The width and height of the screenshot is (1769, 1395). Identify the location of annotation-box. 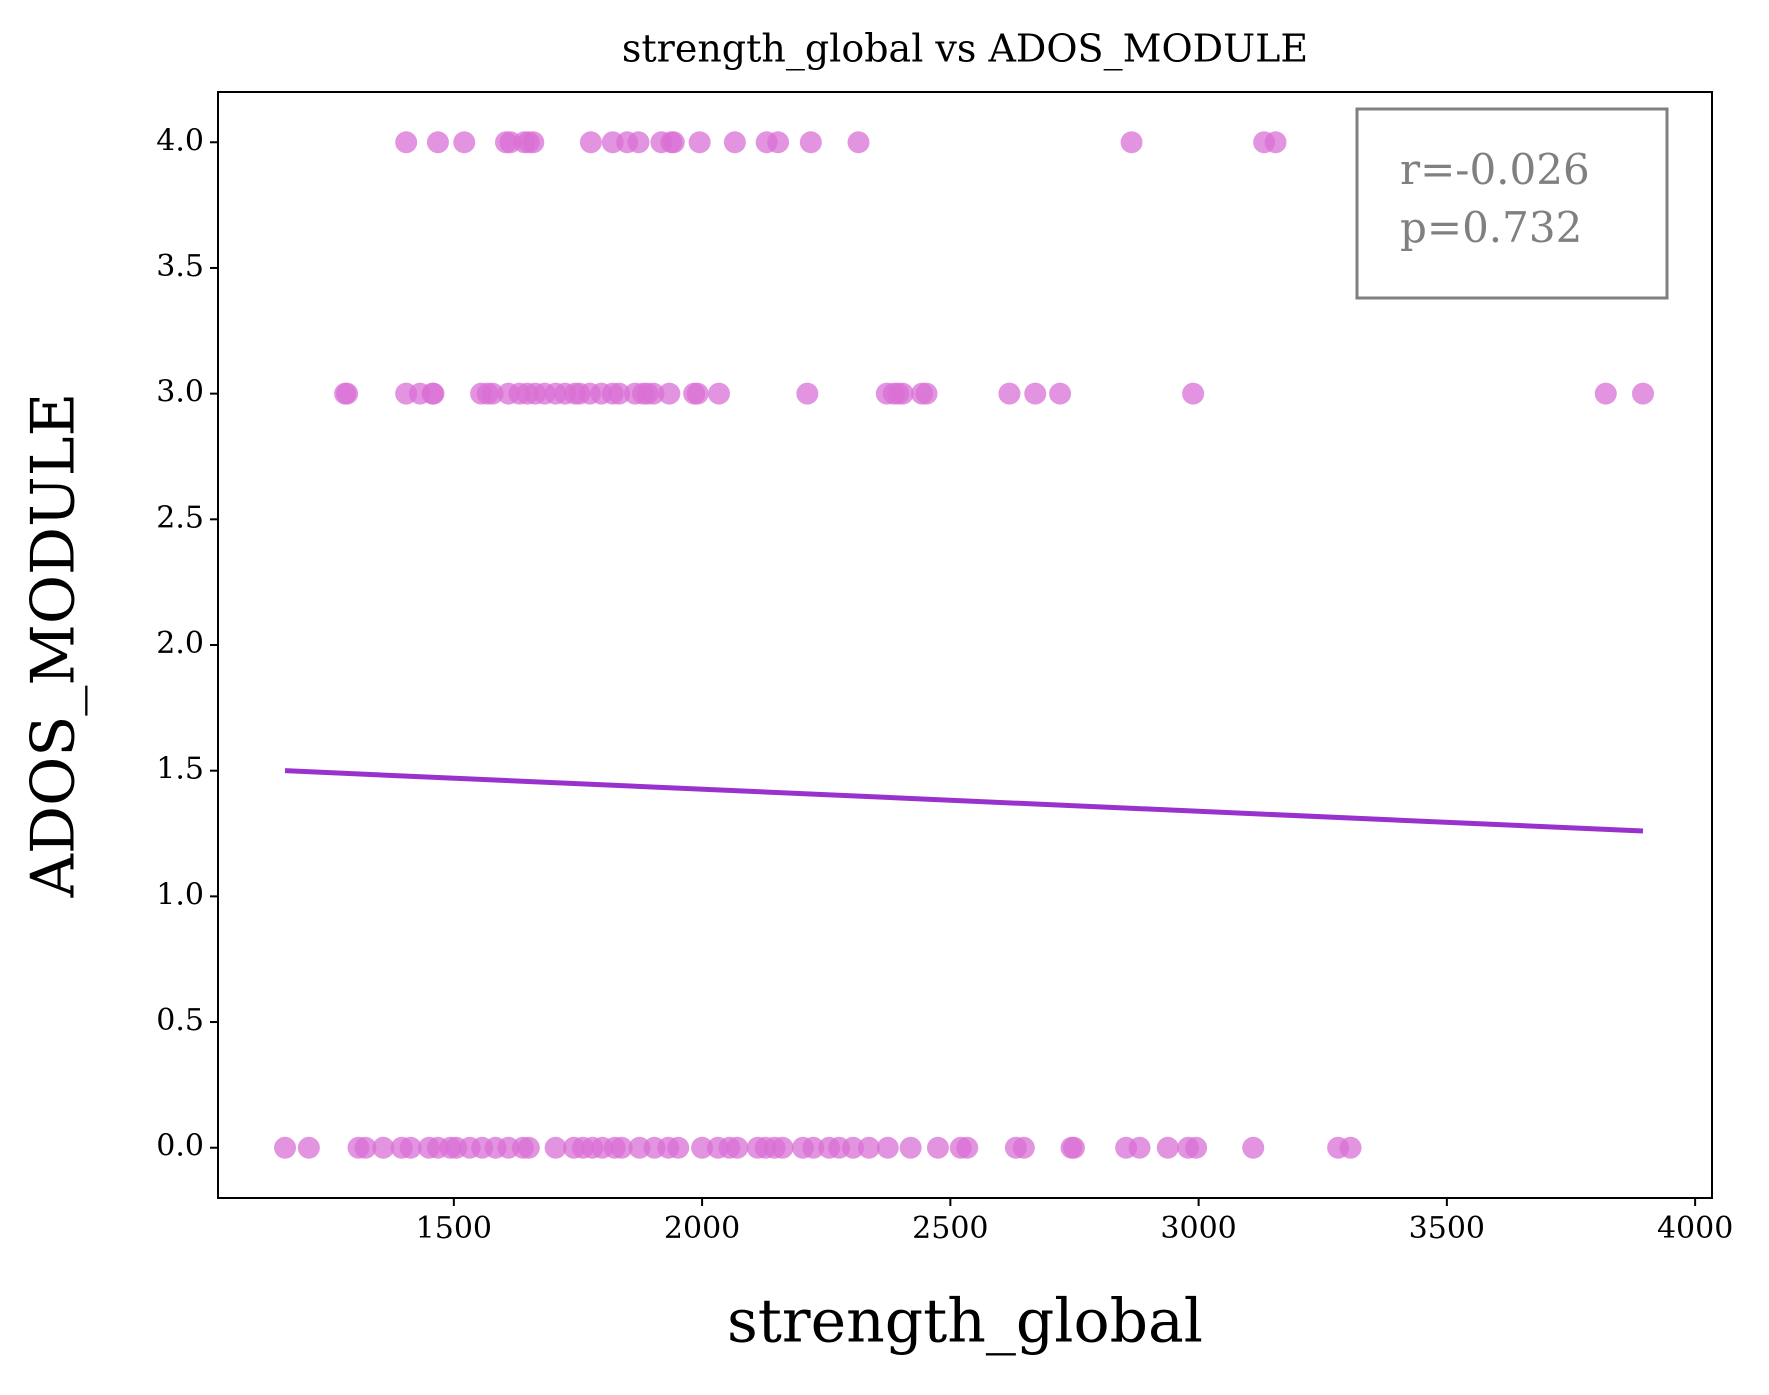
(1512, 203).